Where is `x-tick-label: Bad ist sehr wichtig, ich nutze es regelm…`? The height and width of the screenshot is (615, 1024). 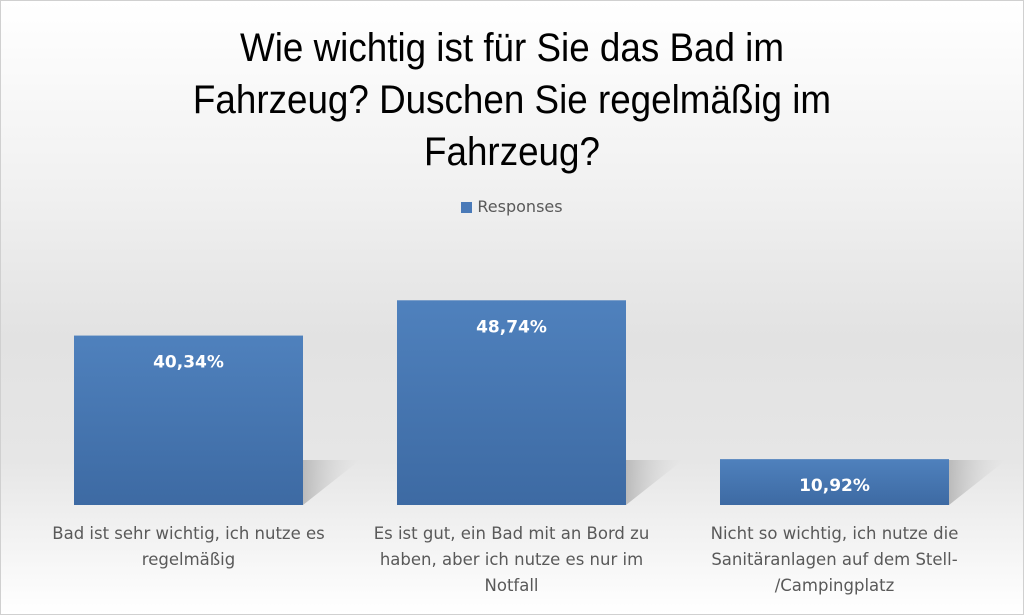
x-tick-label: Bad ist sehr wichtig, ich nutze es regelm… is located at coordinates (189, 547).